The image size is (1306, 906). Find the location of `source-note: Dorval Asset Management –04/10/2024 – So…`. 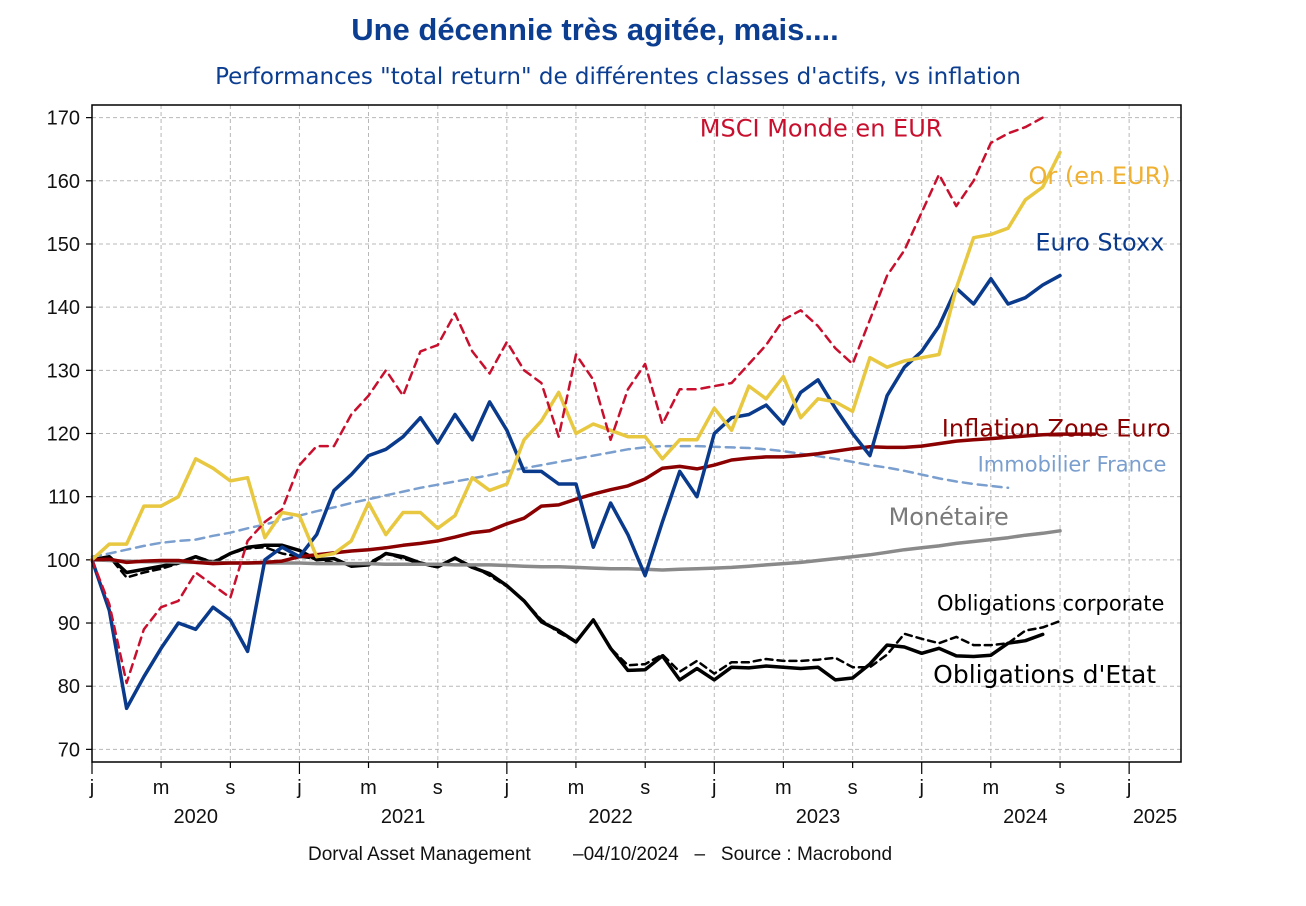

source-note: Dorval Asset Management –04/10/2024 – So… is located at coordinates (600, 854).